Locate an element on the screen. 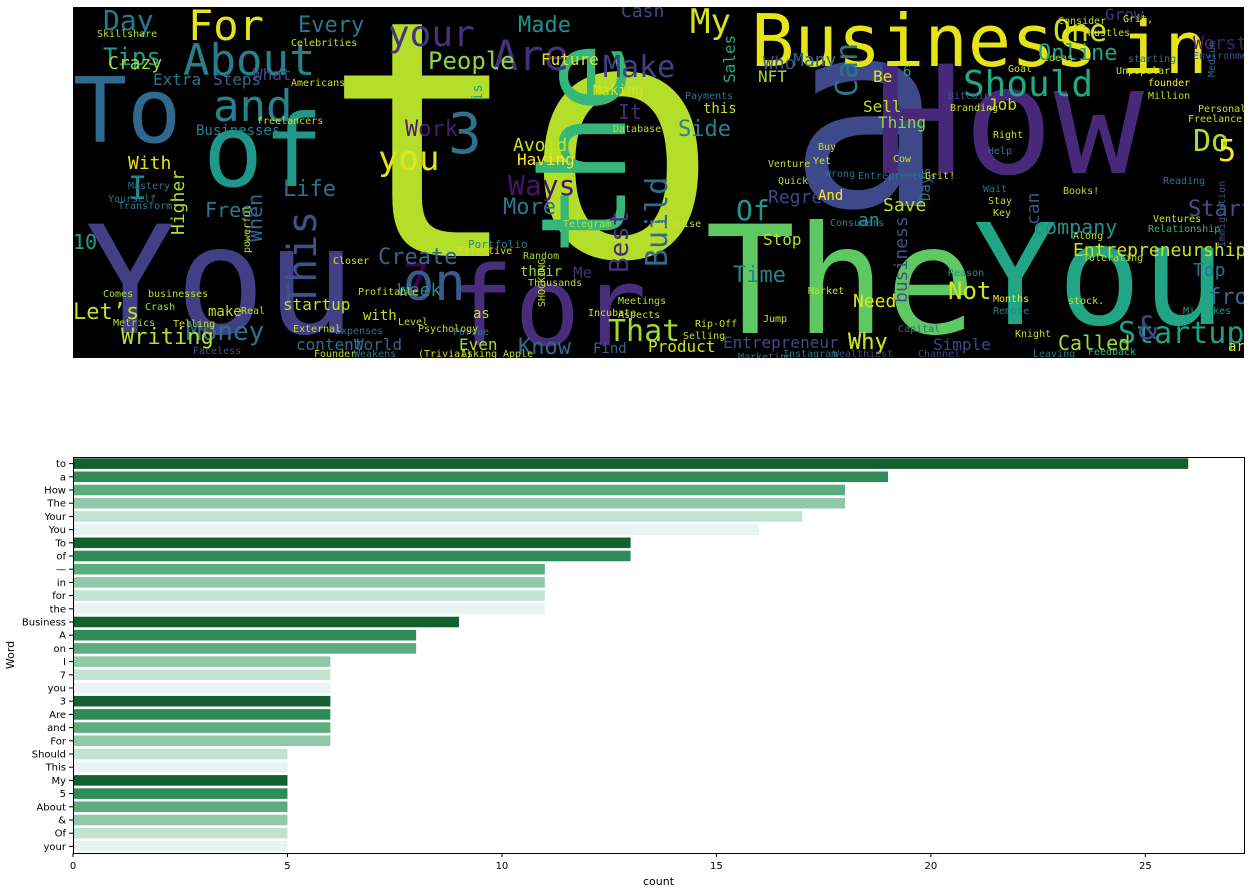 This screenshot has height=893, width=1251. wordcloud-word-real: Real is located at coordinates (253, 311).